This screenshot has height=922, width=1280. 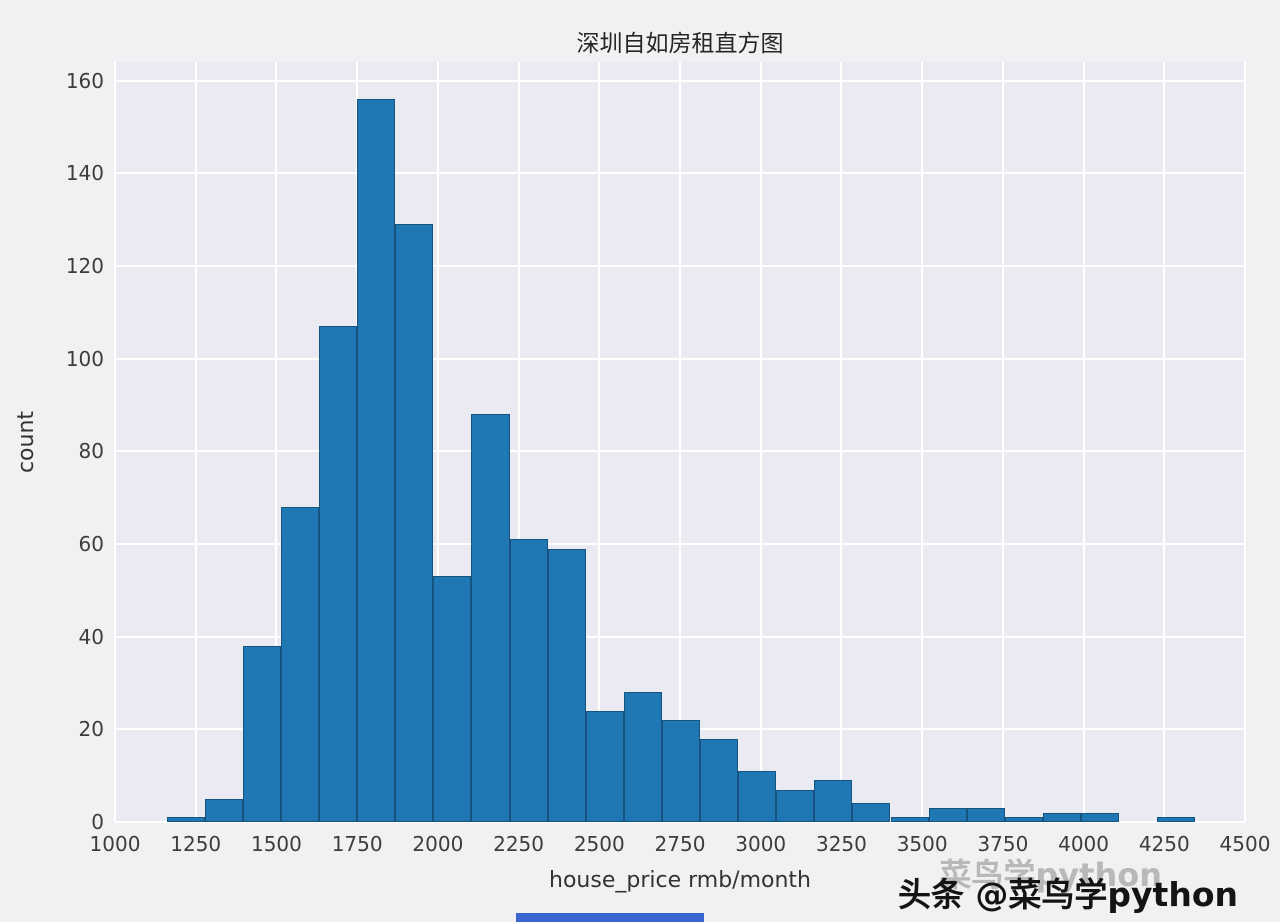 What do you see at coordinates (84, 80) in the screenshot?
I see `y-tick-label: 160` at bounding box center [84, 80].